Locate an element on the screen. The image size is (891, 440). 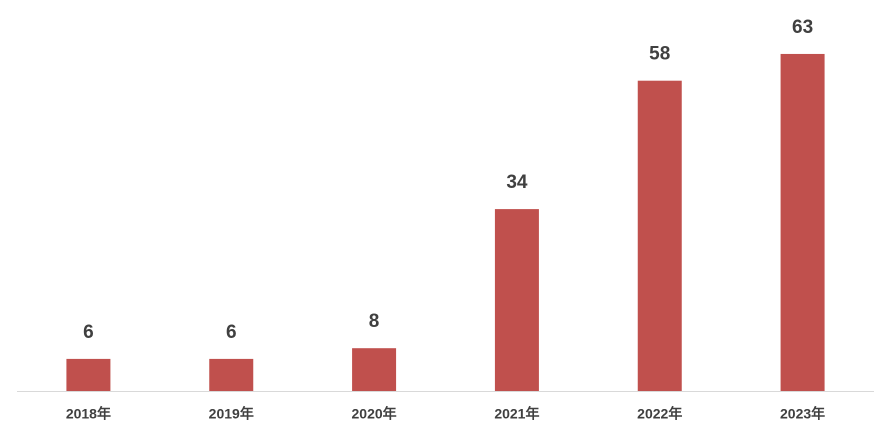
data-label: 8 is located at coordinates (374, 321).